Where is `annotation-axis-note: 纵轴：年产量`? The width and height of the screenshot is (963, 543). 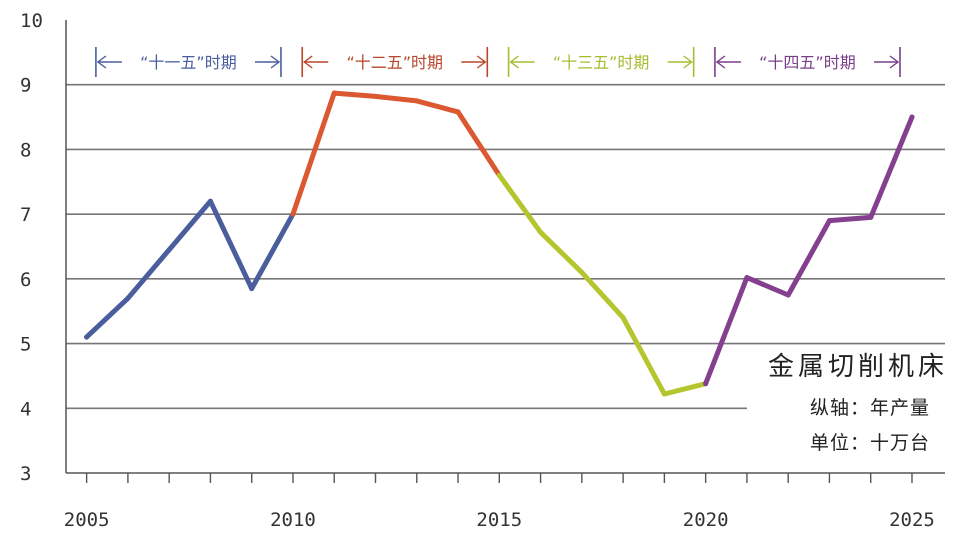
annotation-axis-note: 纵轴：年产量 is located at coordinates (870, 408).